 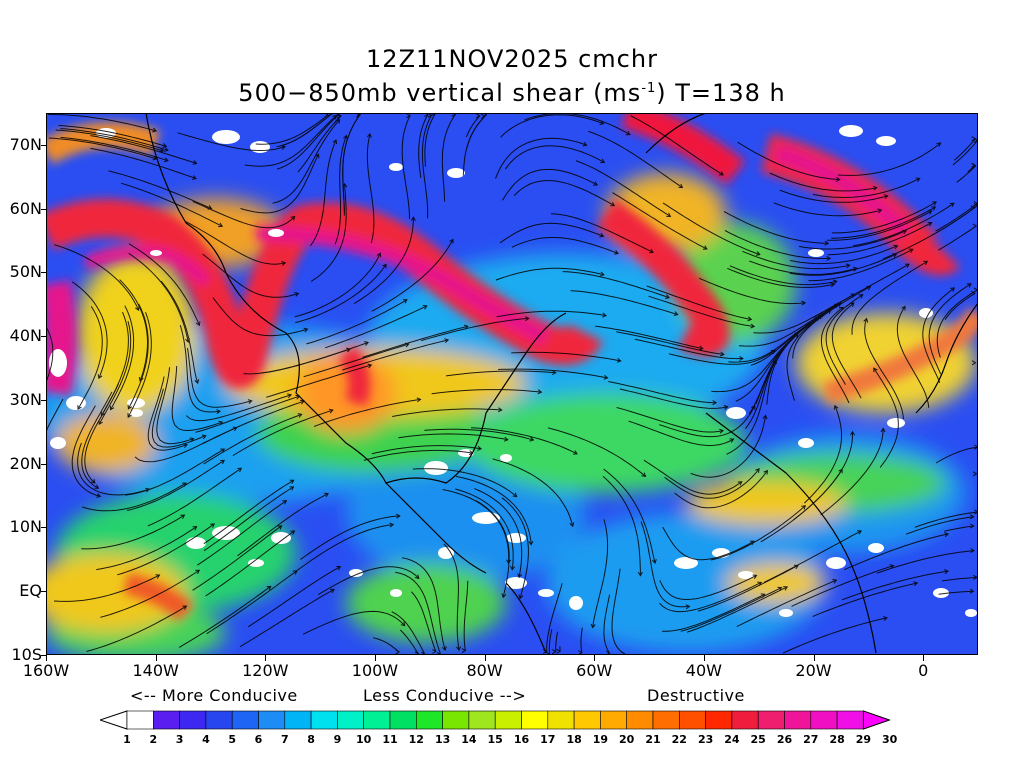 I want to click on lon-tick-label: 40W, so click(x=703, y=670).